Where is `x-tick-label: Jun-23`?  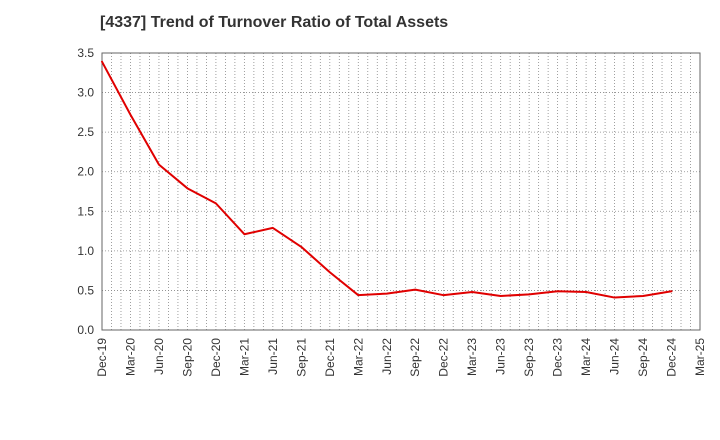
x-tick-label: Jun-23 is located at coordinates (501, 356).